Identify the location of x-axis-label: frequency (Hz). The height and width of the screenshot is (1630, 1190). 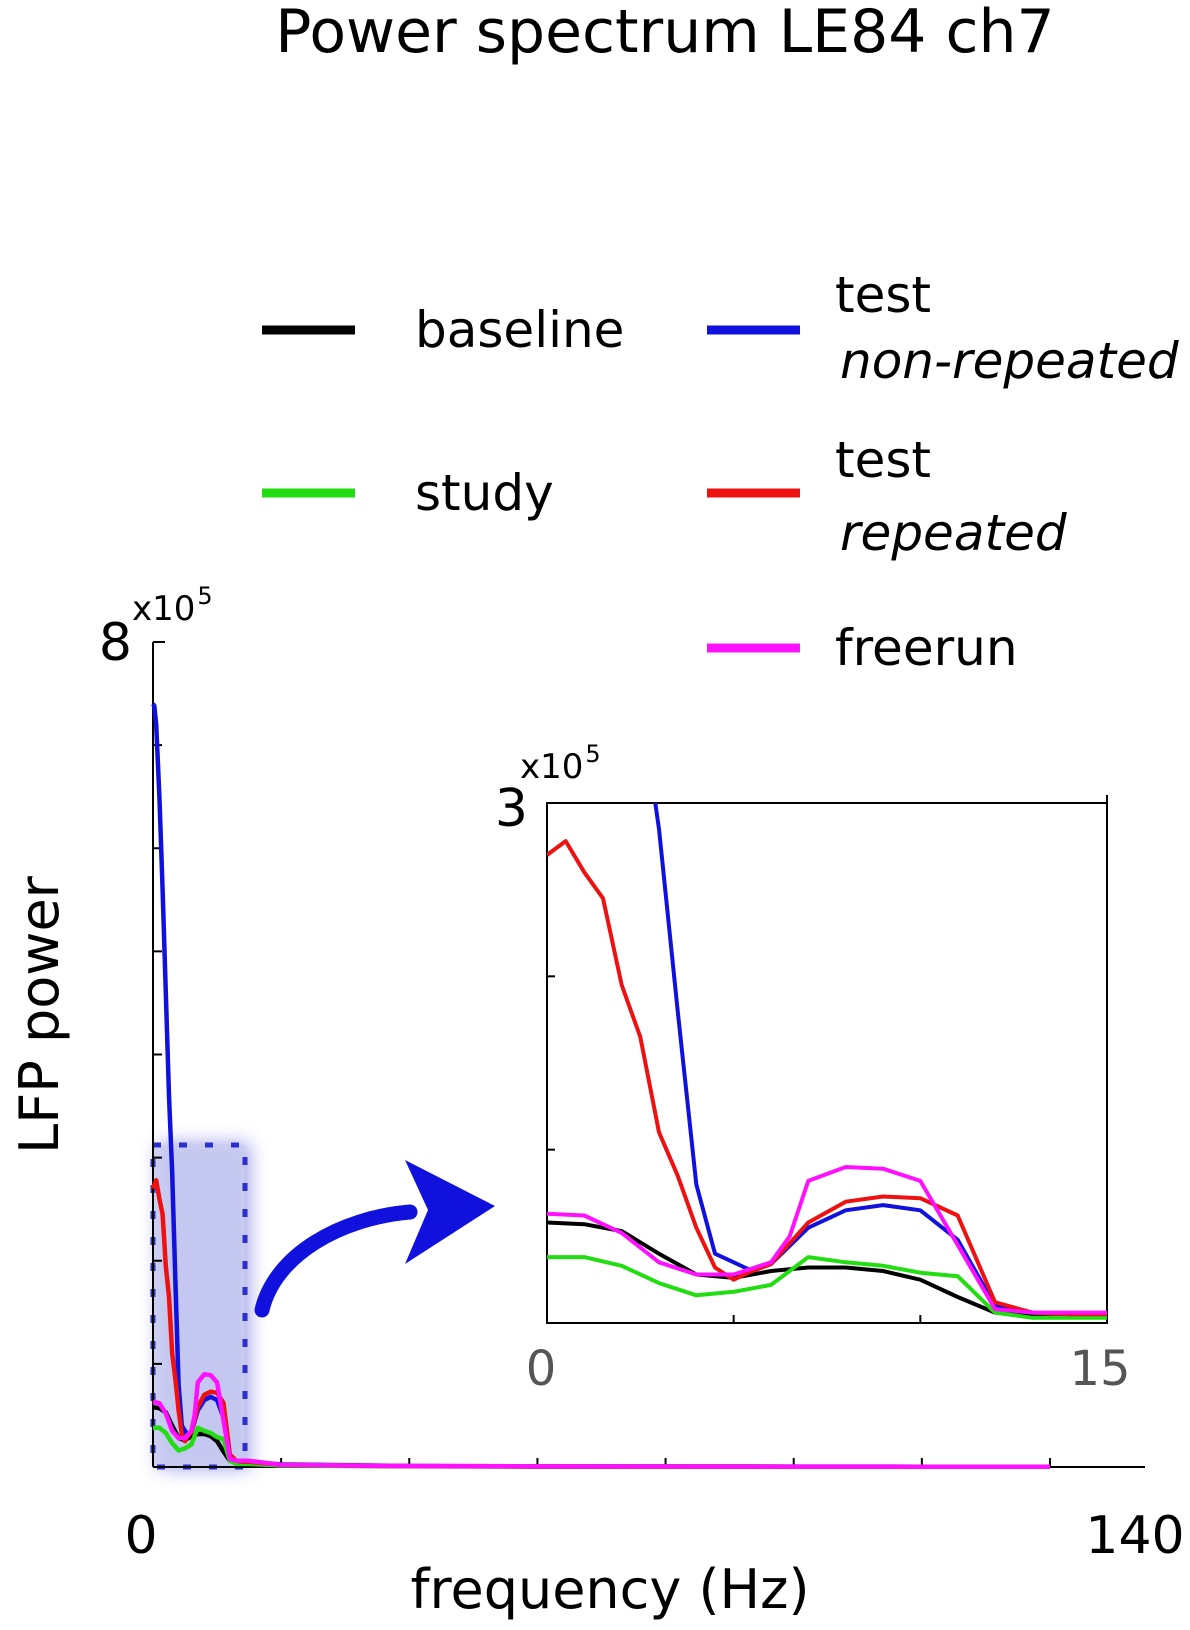
(609, 1589).